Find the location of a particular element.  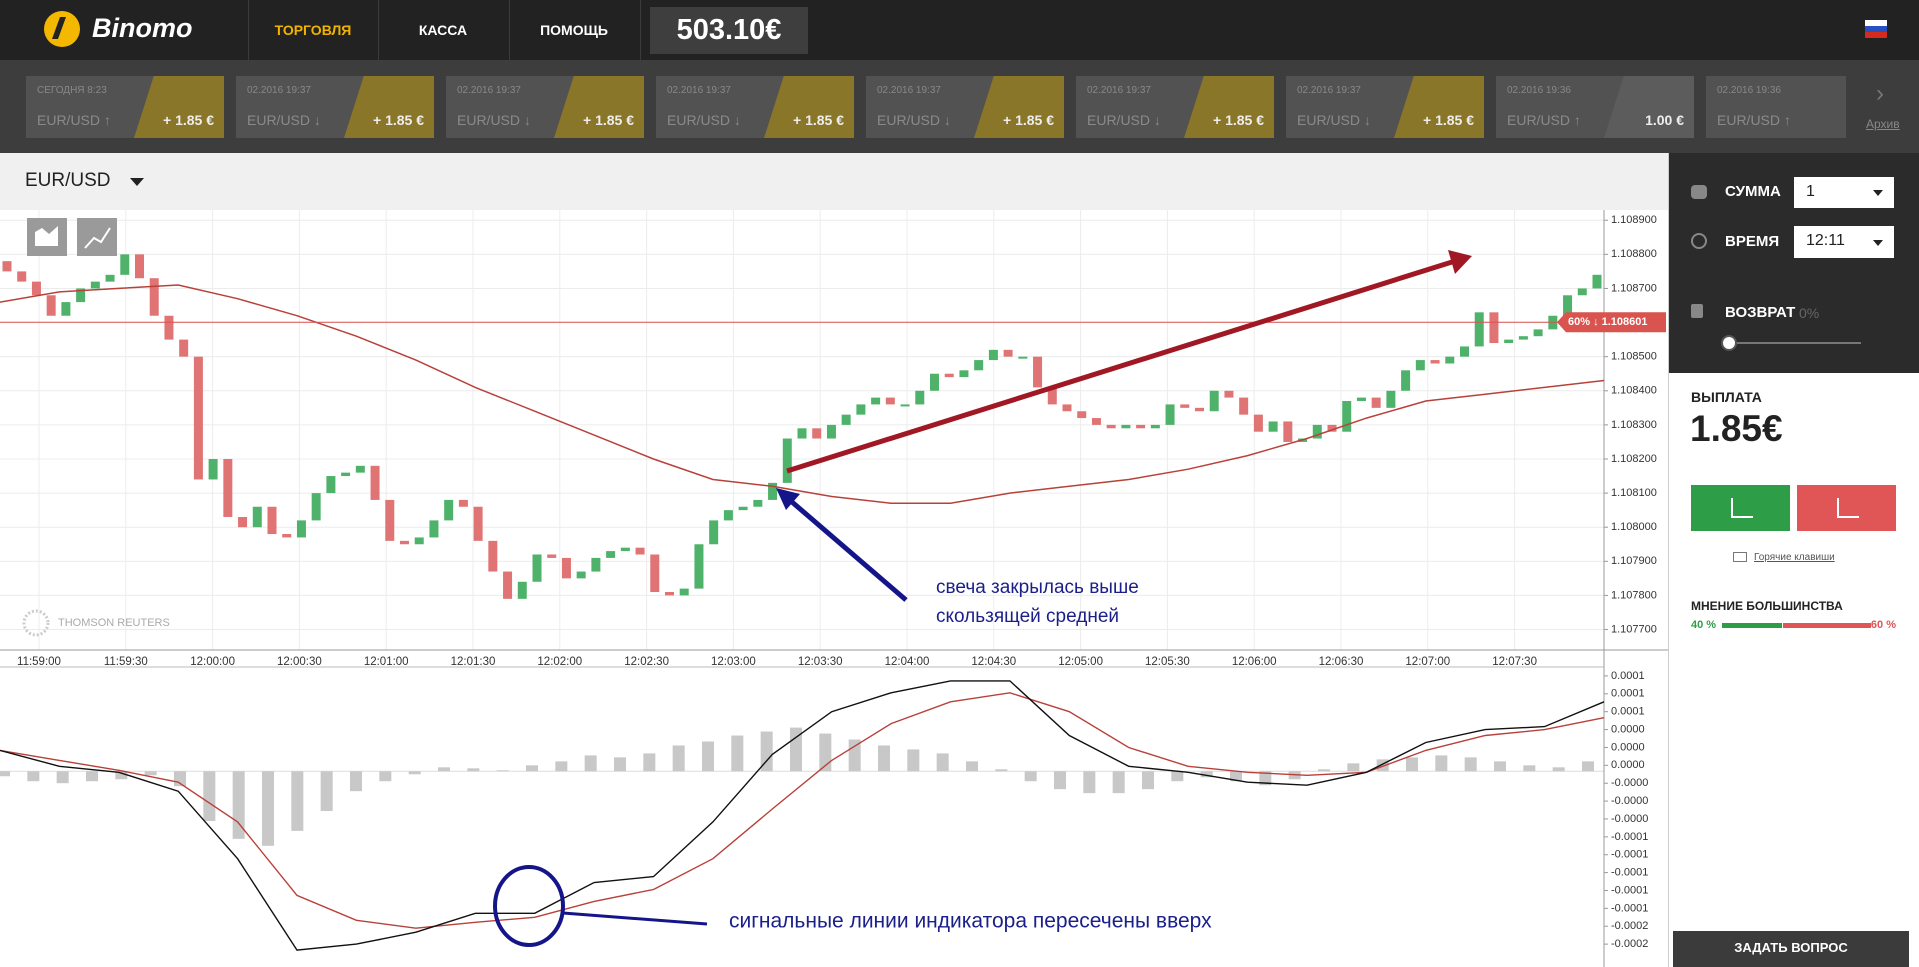

y-tick-label: 0.0001 is located at coordinates (1628, 676).